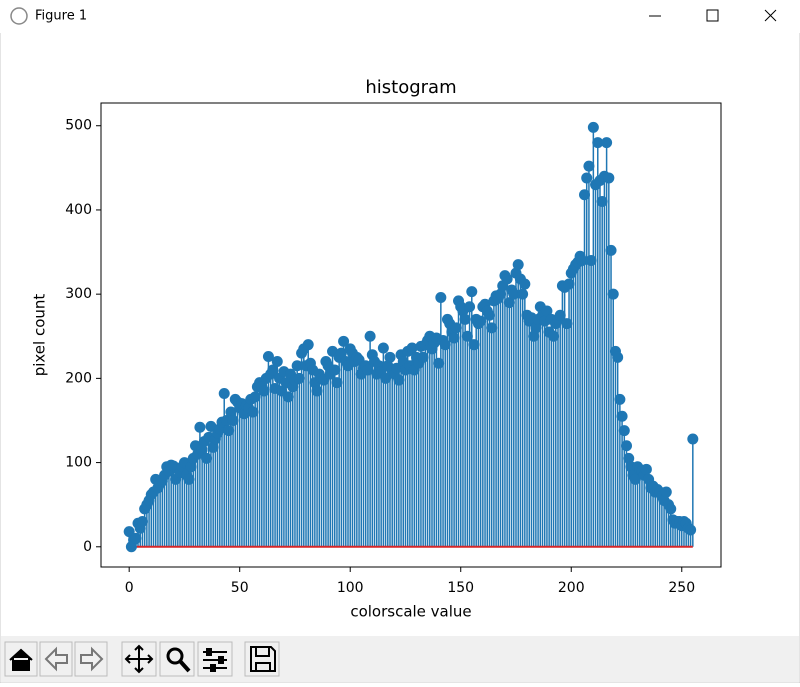 The height and width of the screenshot is (687, 800). I want to click on app-icon, so click(19, 16).